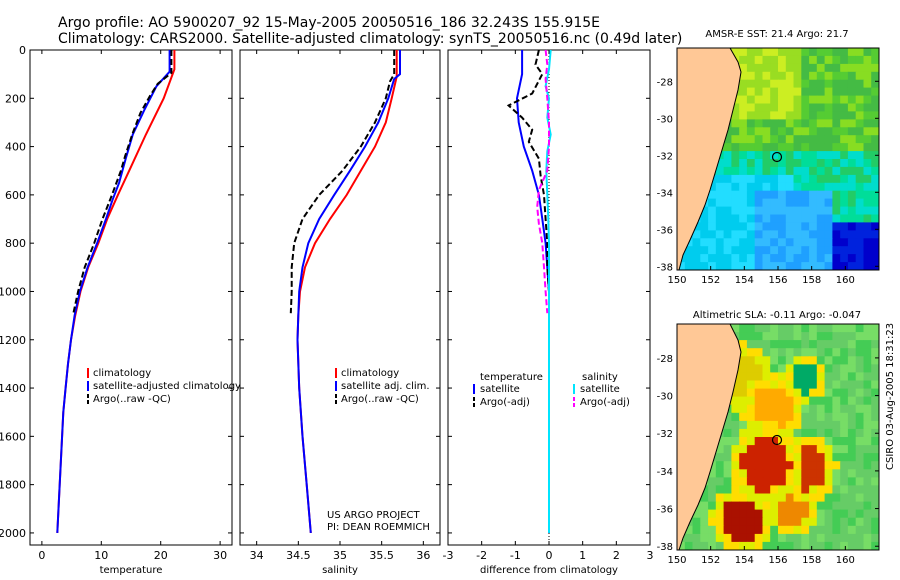 This screenshot has width=900, height=580. What do you see at coordinates (665, 230) in the screenshot?
I see `map-y-tick-label: -36` at bounding box center [665, 230].